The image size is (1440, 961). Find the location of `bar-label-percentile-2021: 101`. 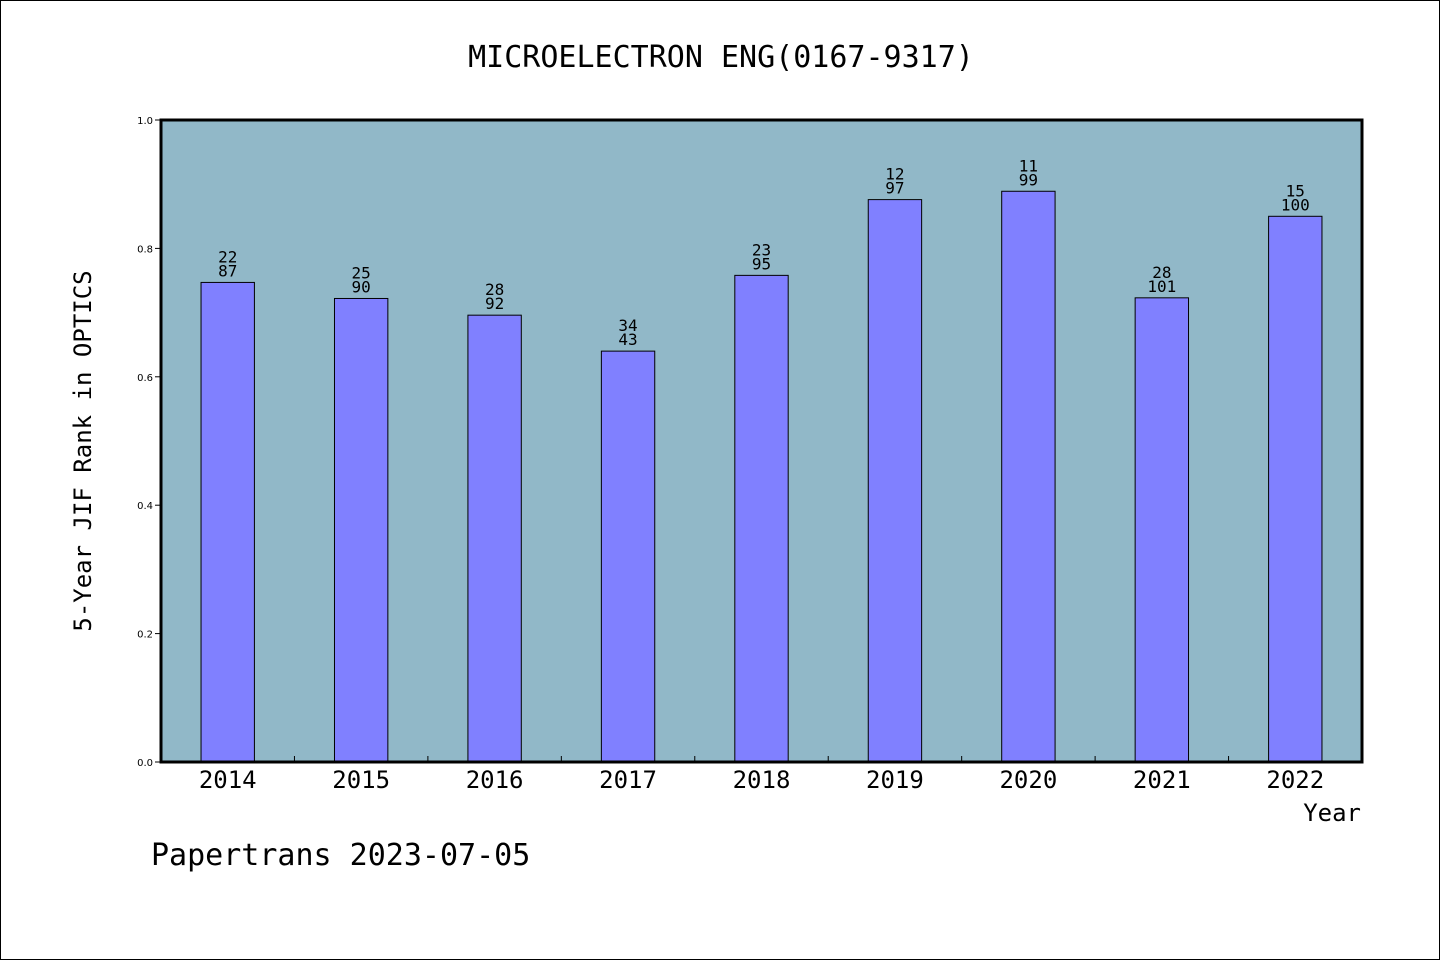

bar-label-percentile-2021: 101 is located at coordinates (1161, 286).